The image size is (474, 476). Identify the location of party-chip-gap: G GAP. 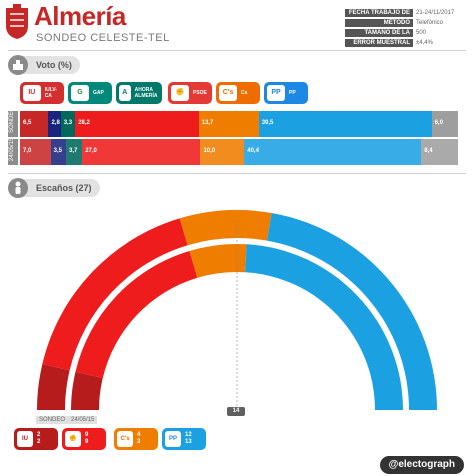
(90, 93).